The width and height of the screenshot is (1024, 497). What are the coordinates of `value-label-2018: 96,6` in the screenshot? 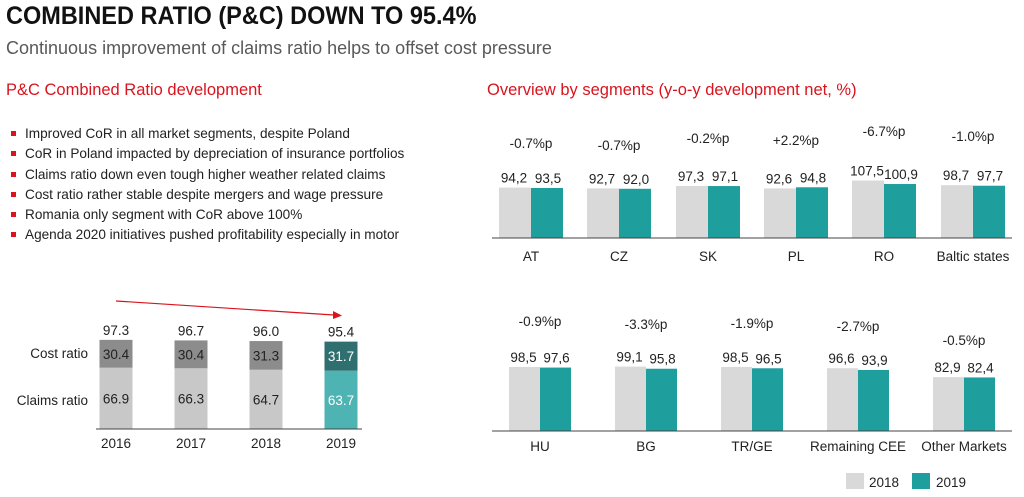 It's located at (841, 358).